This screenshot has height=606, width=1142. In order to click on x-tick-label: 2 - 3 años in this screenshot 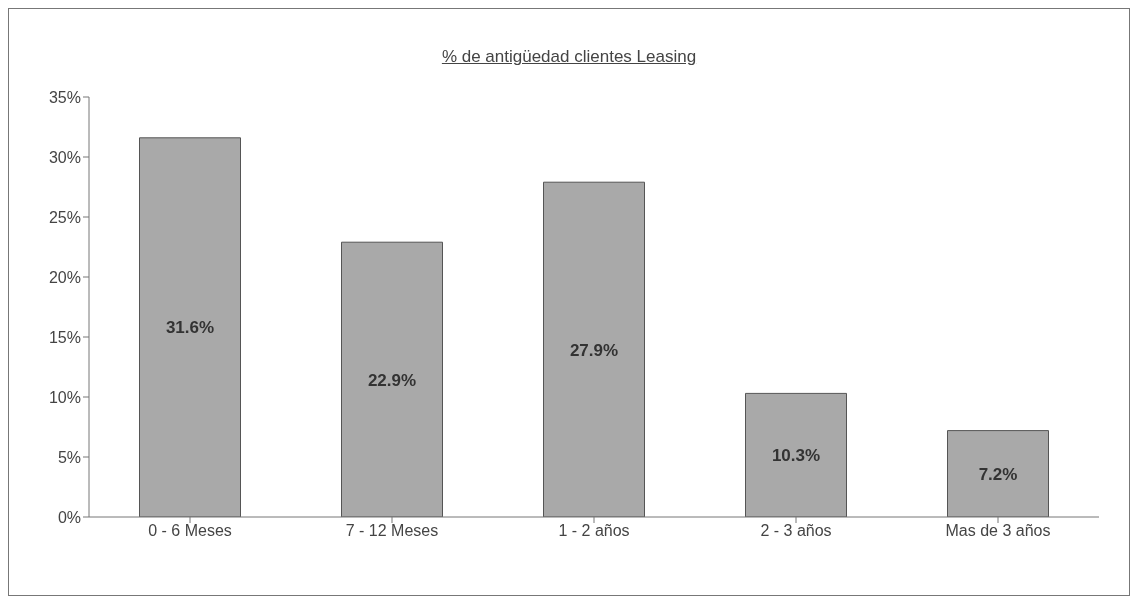, I will do `click(796, 531)`.